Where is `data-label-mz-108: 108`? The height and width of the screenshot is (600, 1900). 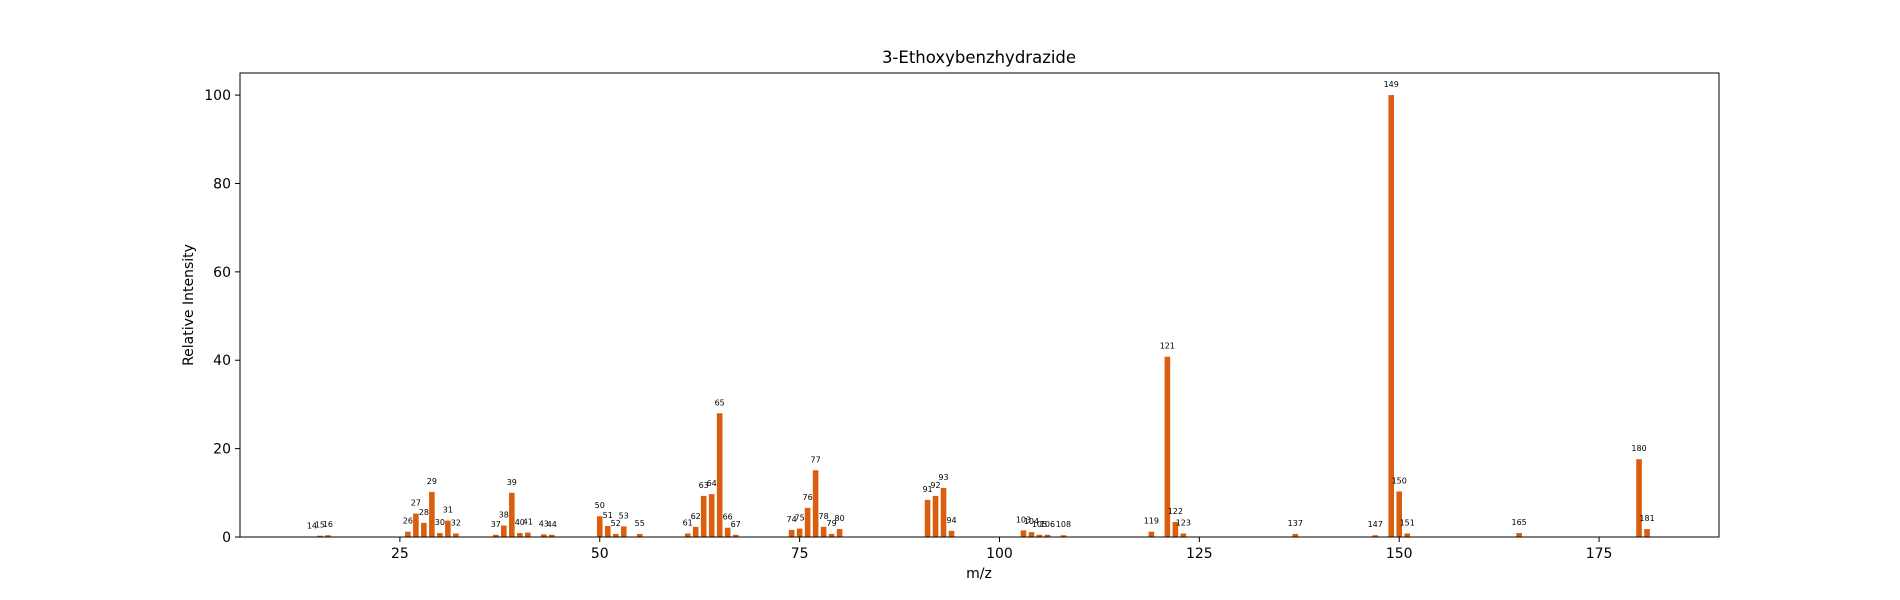 data-label-mz-108: 108 is located at coordinates (1063, 524).